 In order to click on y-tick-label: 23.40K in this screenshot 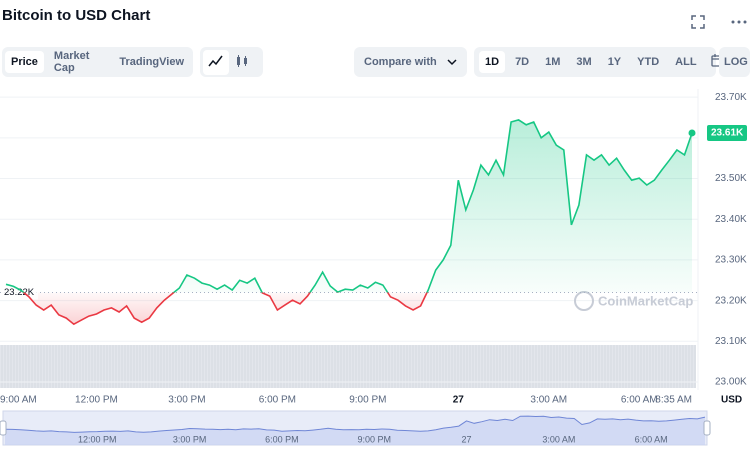, I will do `click(731, 219)`.